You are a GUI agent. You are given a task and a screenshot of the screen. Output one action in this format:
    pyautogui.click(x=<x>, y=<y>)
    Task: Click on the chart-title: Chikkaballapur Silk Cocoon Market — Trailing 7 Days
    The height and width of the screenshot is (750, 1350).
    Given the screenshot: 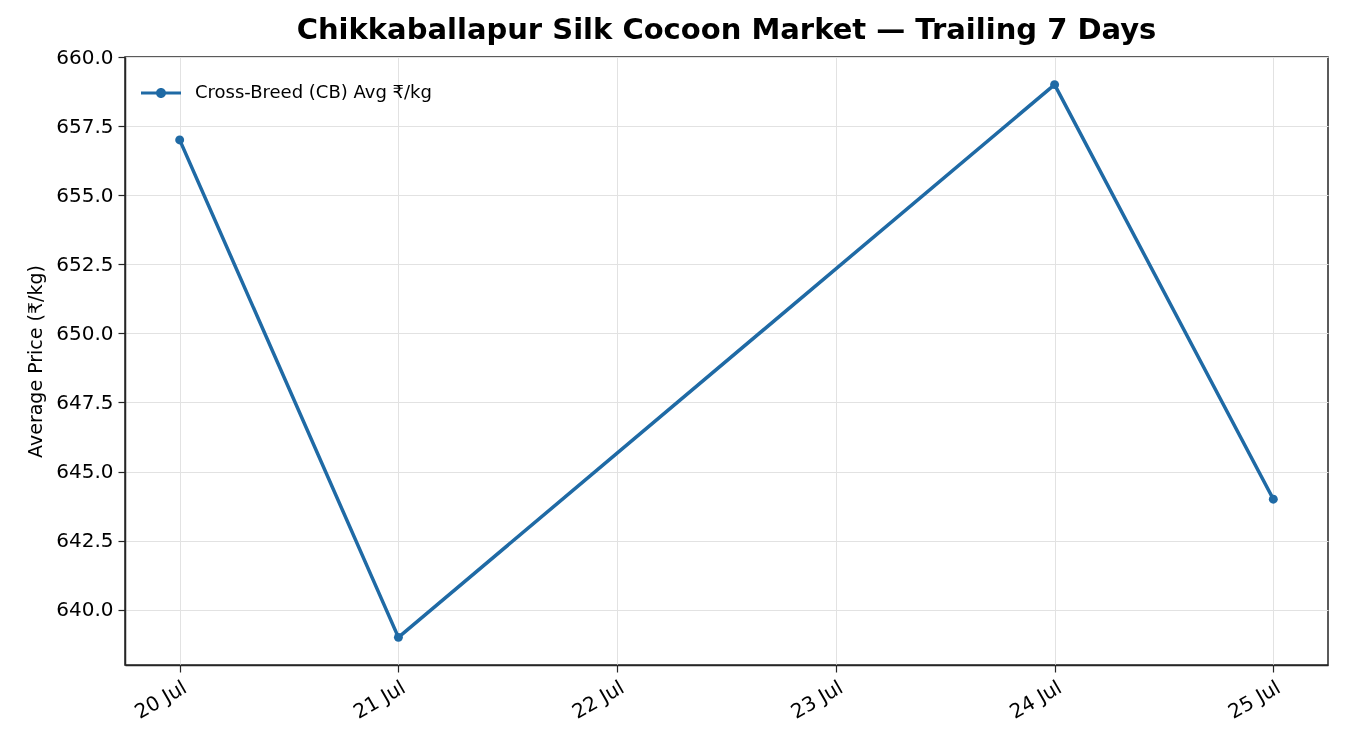 What is the action you would take?
    pyautogui.click(x=726, y=29)
    